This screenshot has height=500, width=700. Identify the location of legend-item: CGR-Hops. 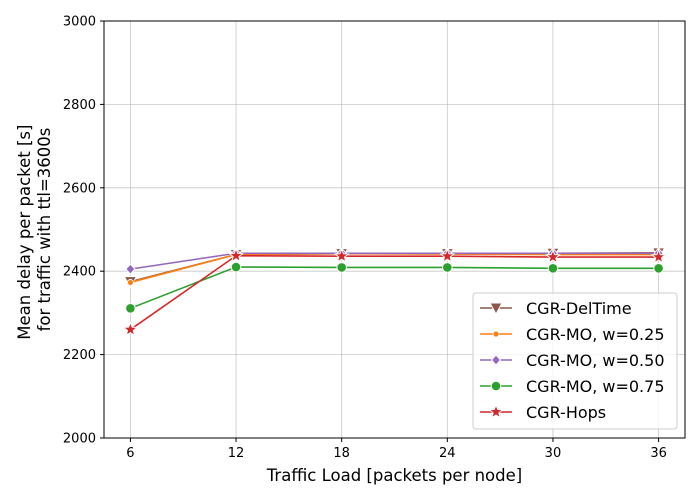
(543, 412).